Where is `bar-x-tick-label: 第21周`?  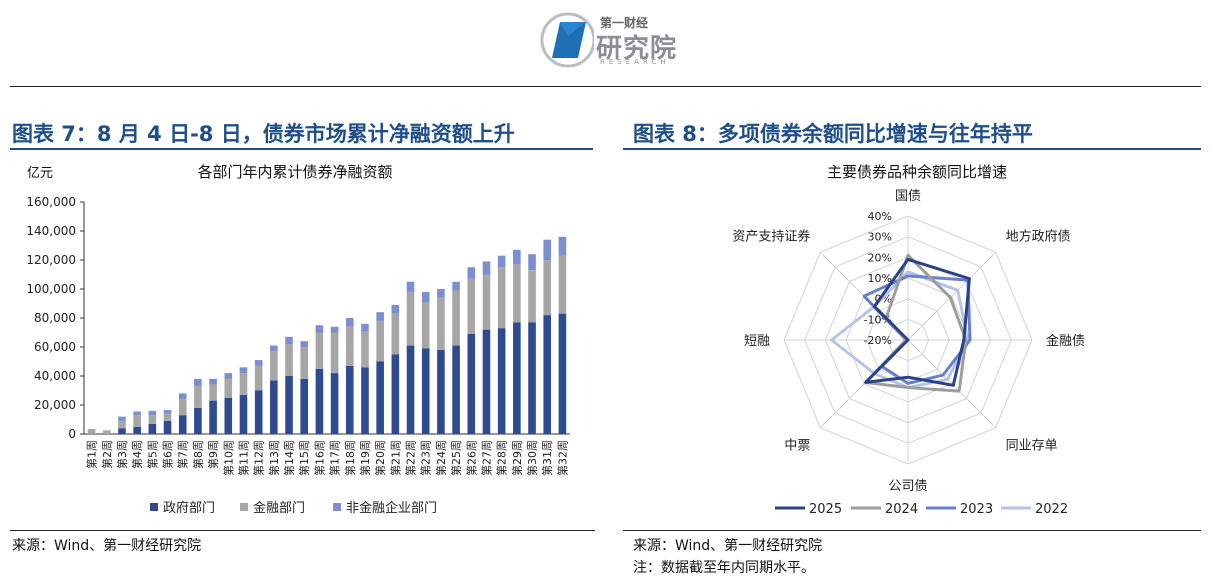 bar-x-tick-label: 第21周 is located at coordinates (395, 458).